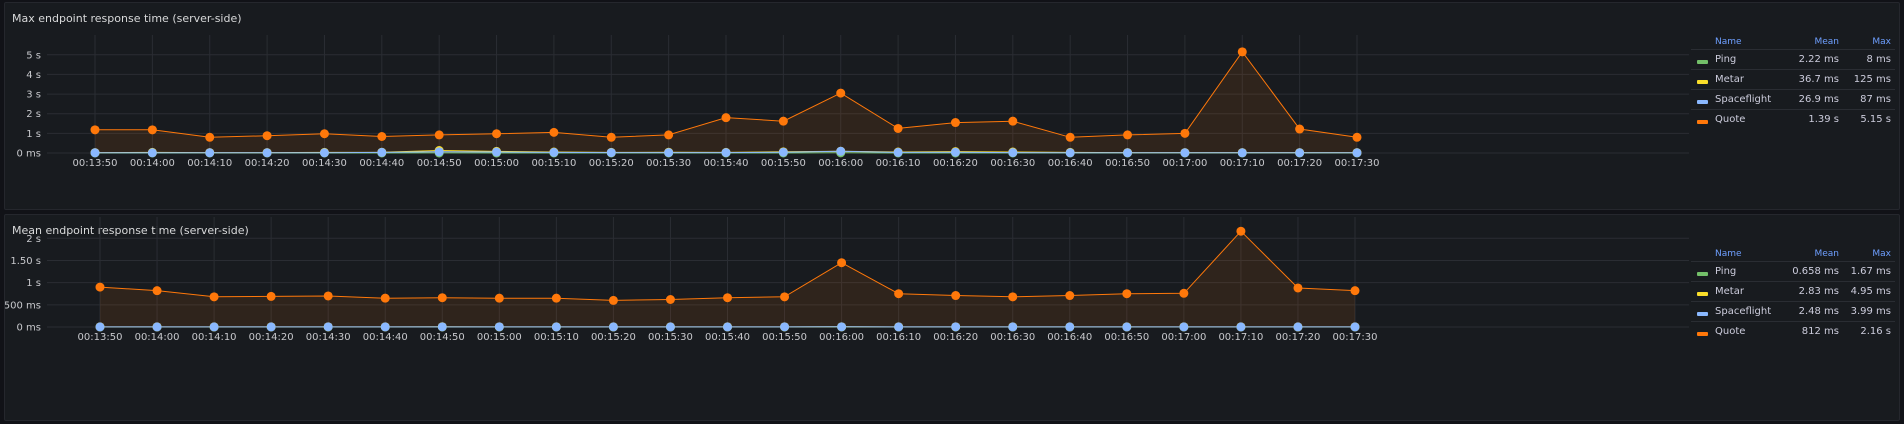  Describe the element at coordinates (1793, 99) in the screenshot. I see `legend-item-spaceflight: Spaceflight 26.9 ms 87 ms` at that location.